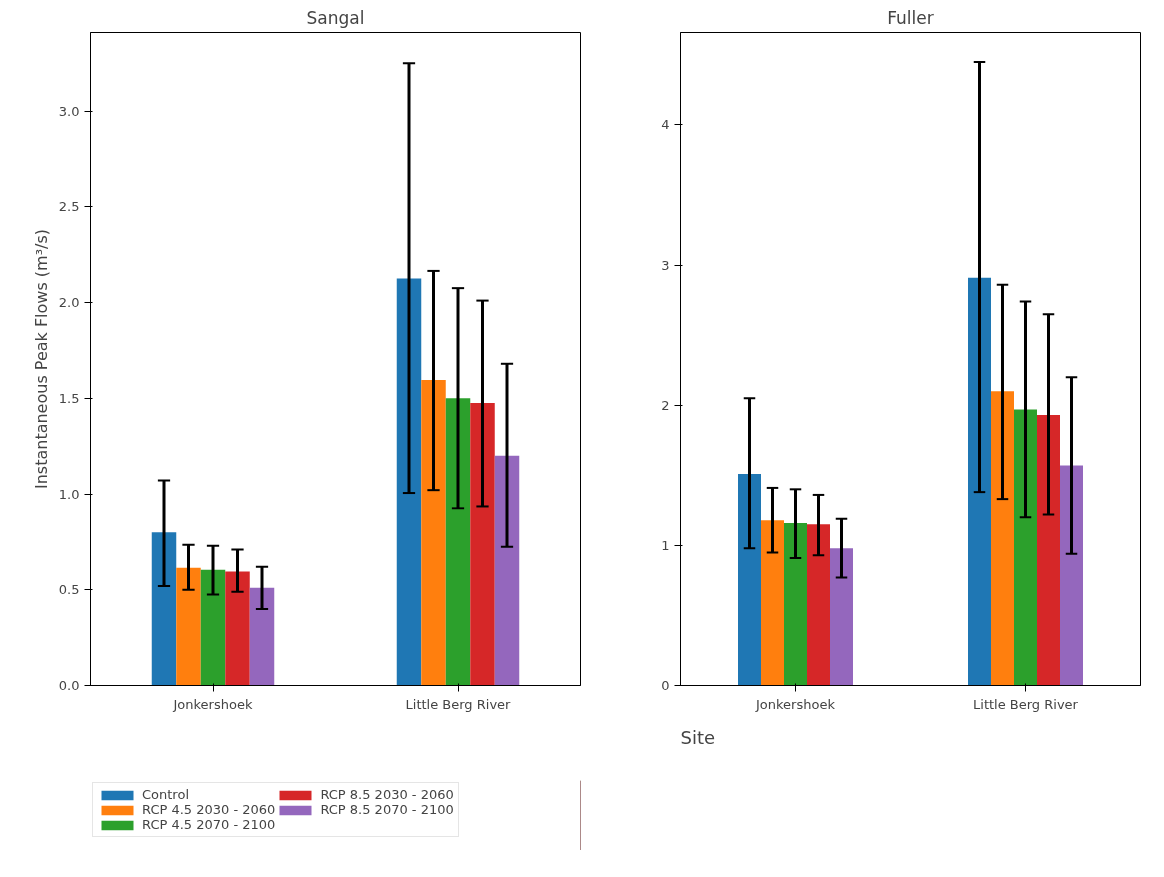 Image resolution: width=1164 pixels, height=877 pixels. I want to click on legend-label: Control, so click(165, 794).